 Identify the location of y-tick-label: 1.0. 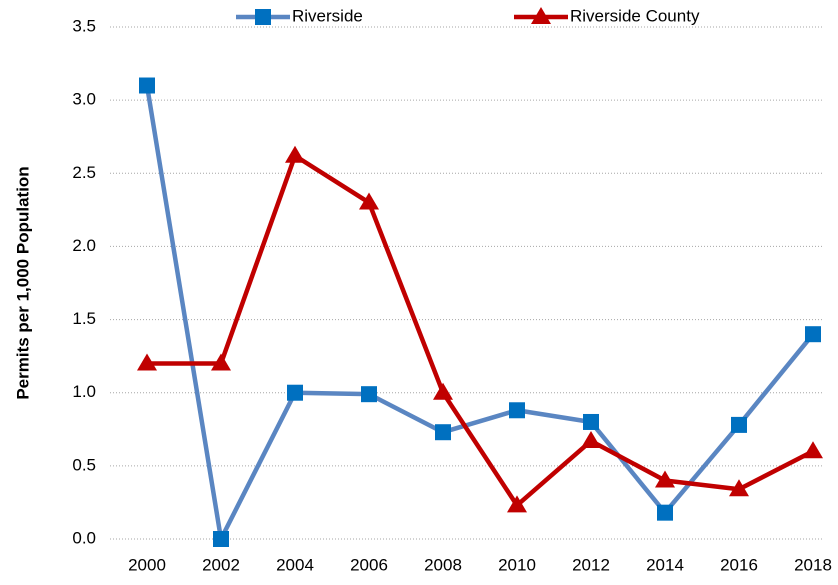
(84, 391).